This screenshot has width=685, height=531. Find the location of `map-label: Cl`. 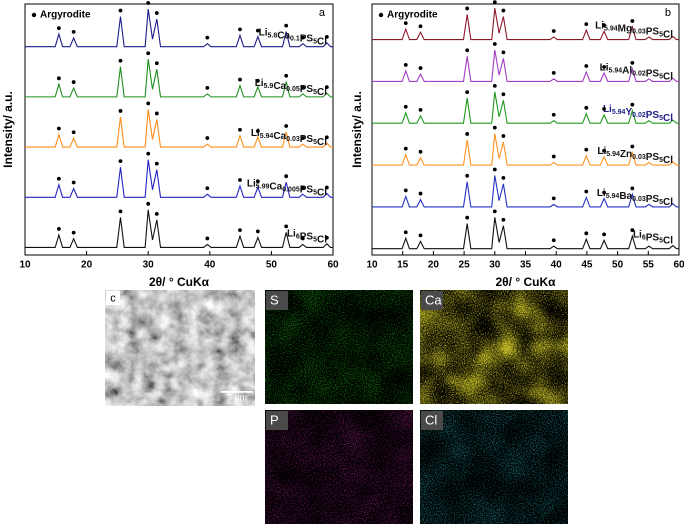

map-label: Cl is located at coordinates (431, 419).